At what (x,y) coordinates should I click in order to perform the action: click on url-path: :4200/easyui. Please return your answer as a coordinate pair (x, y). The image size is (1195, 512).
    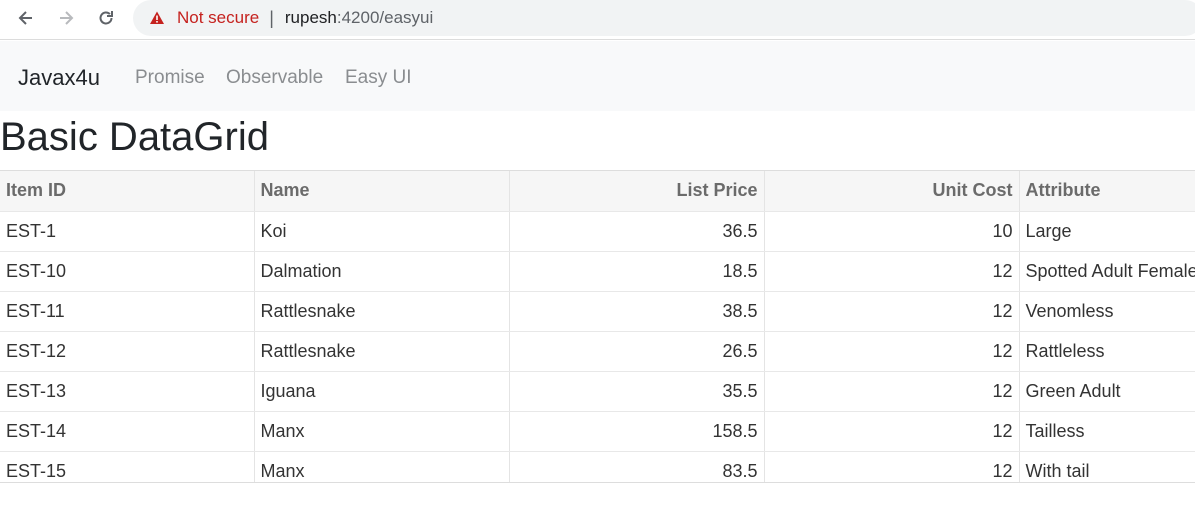
    Looking at the image, I should click on (385, 17).